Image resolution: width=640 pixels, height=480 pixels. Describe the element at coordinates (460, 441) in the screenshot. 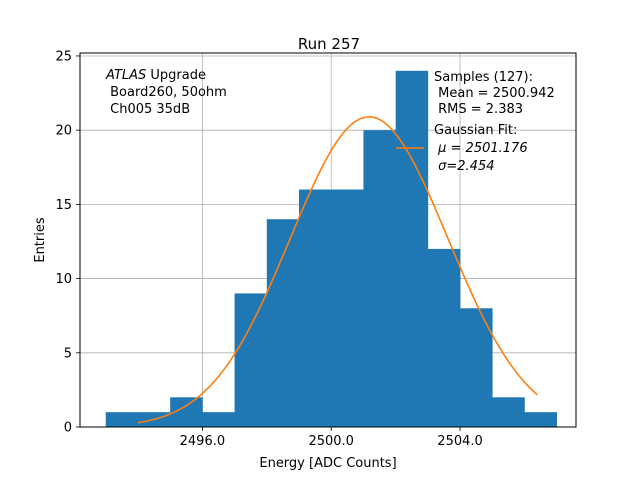

I see `x-tick-label: 2504.0` at that location.